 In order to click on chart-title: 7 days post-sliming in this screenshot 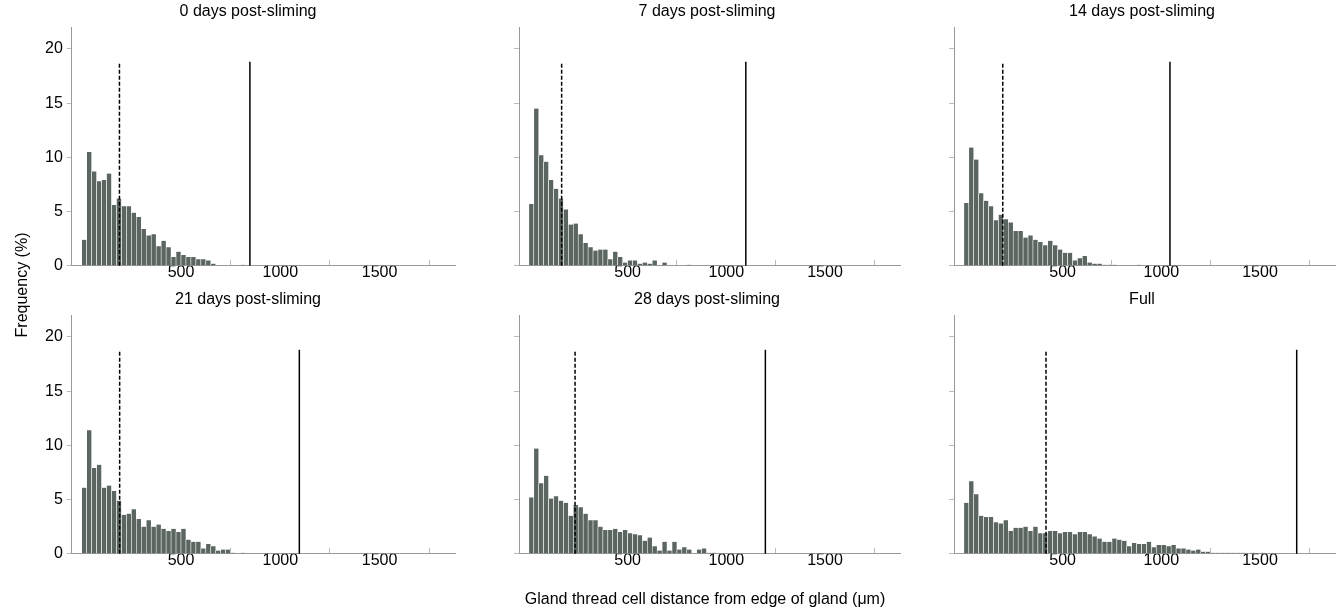, I will do `click(707, 11)`.